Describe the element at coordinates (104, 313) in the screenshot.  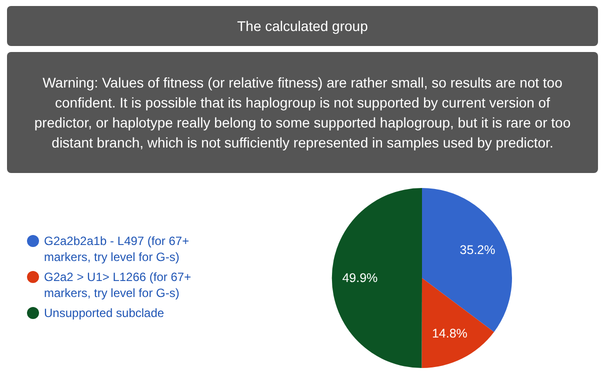
I see `legend-label: Unsupported subclade` at that location.